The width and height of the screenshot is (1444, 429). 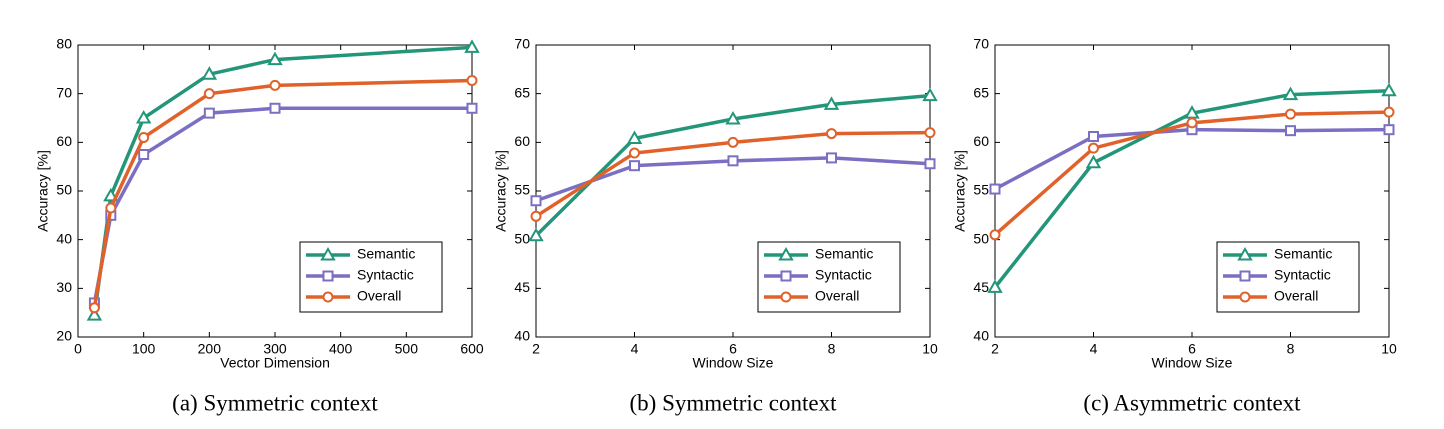 What do you see at coordinates (210, 349) in the screenshot?
I see `x-tick-label: 200` at bounding box center [210, 349].